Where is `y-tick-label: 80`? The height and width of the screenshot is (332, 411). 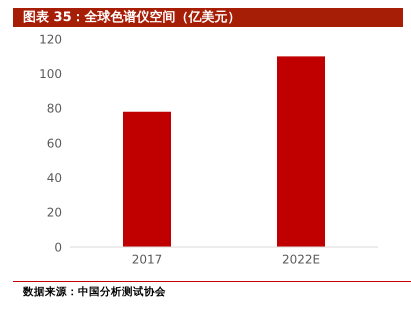
y-tick-label: 80 is located at coordinates (54, 109).